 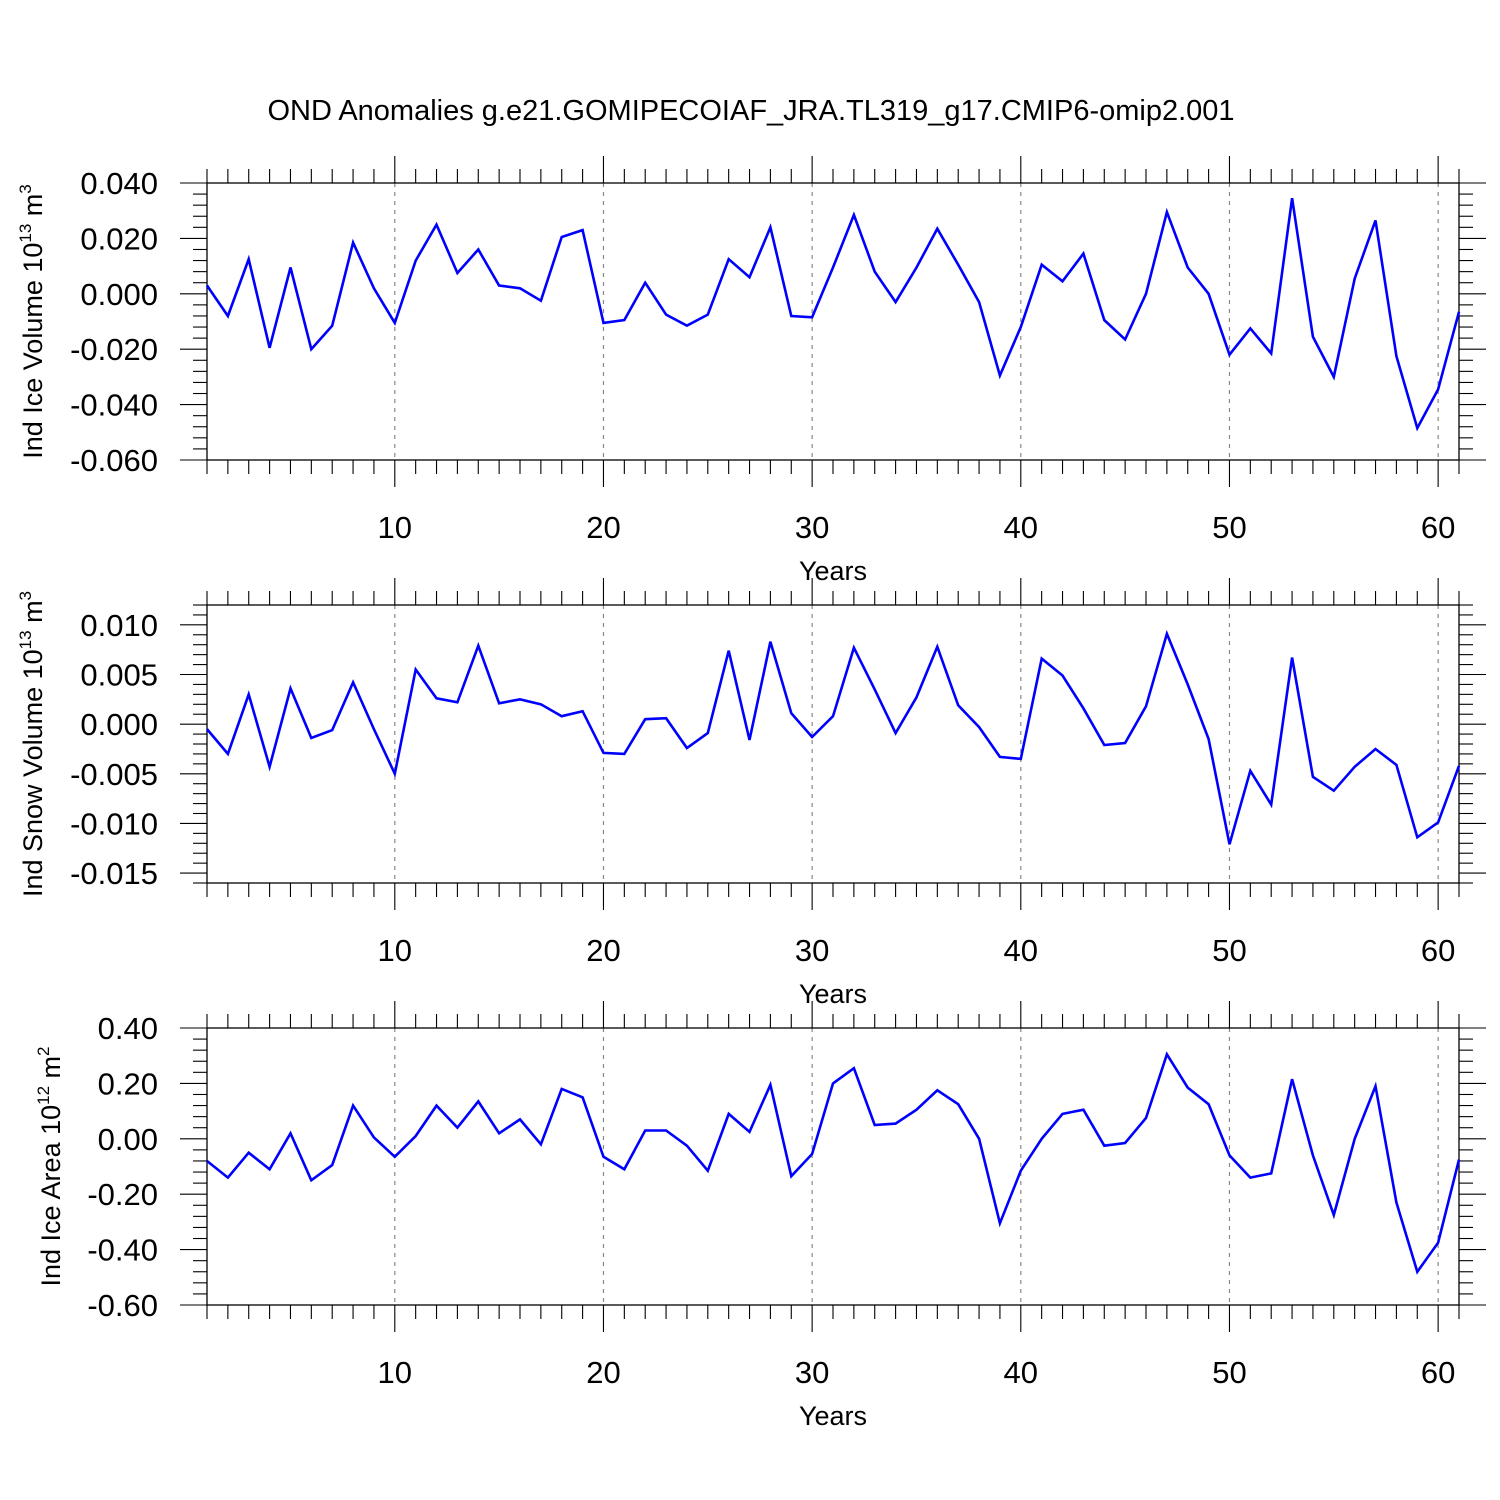 What do you see at coordinates (114, 460) in the screenshot?
I see `y-tick-label: -0.060` at bounding box center [114, 460].